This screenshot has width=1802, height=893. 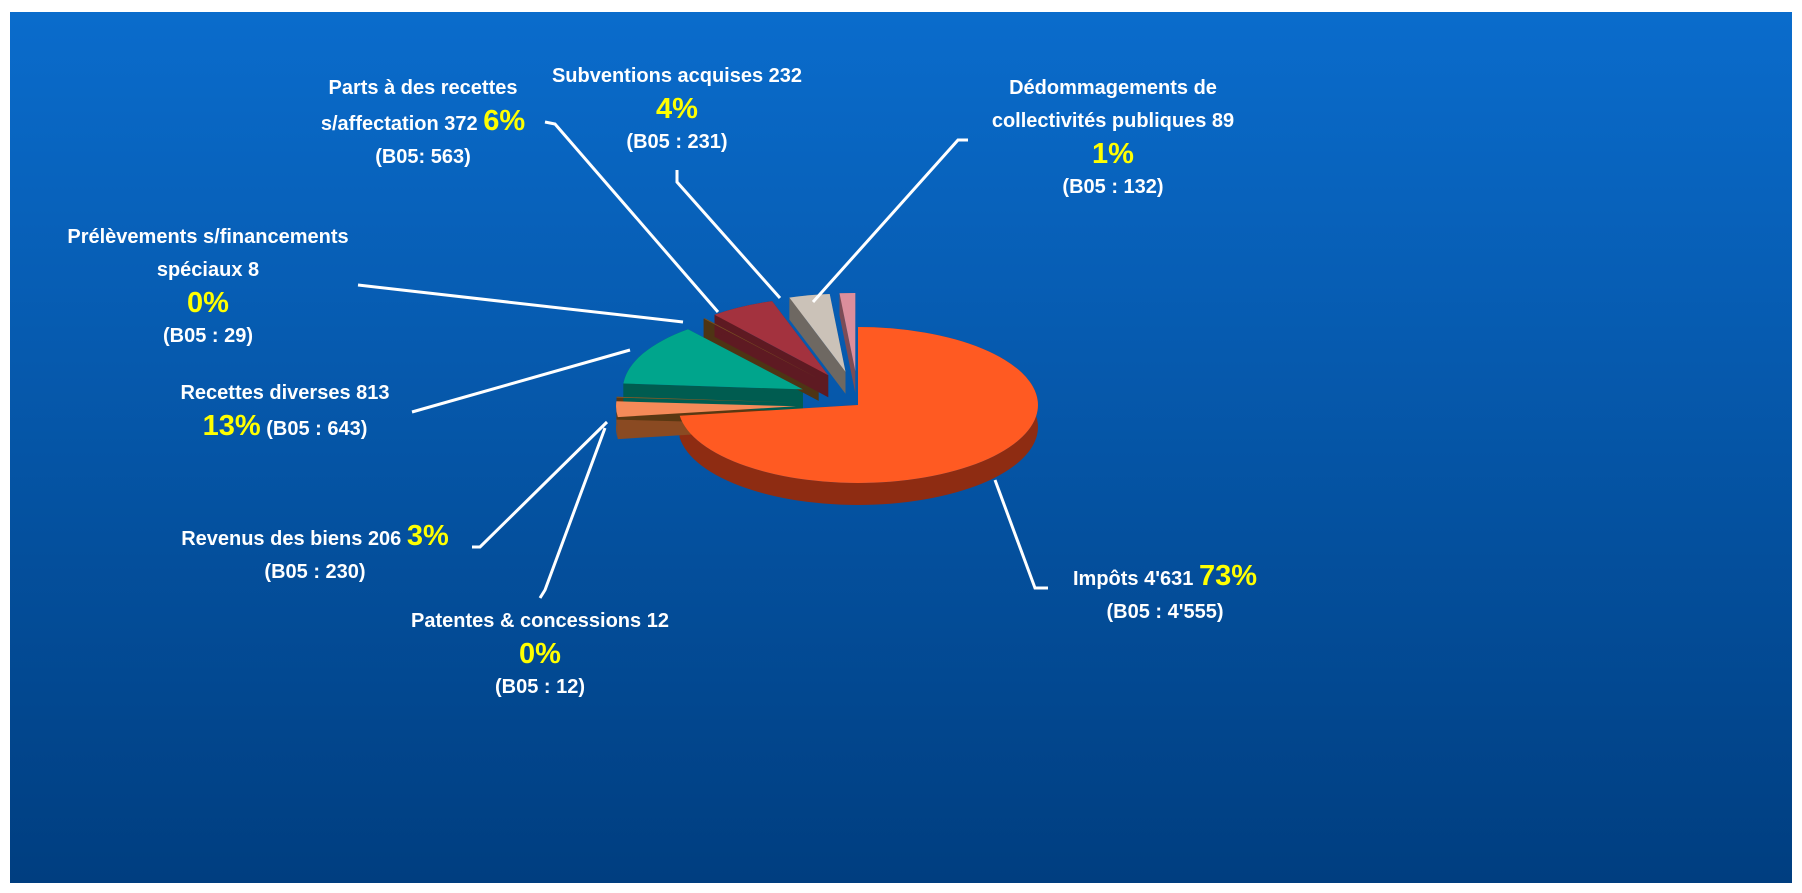 I want to click on slice-label: Impôts 4'631 73% (B05 : 4'555), so click(x=1165, y=594).